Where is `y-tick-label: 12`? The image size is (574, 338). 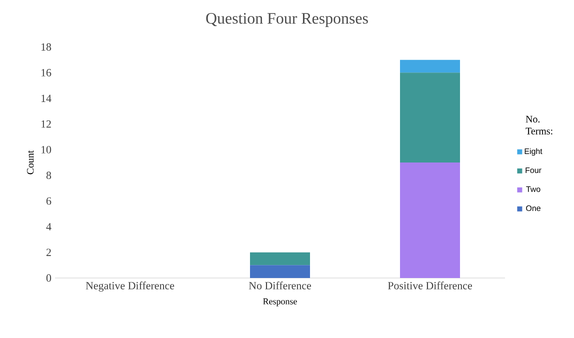
y-tick-label: 12 is located at coordinates (46, 124).